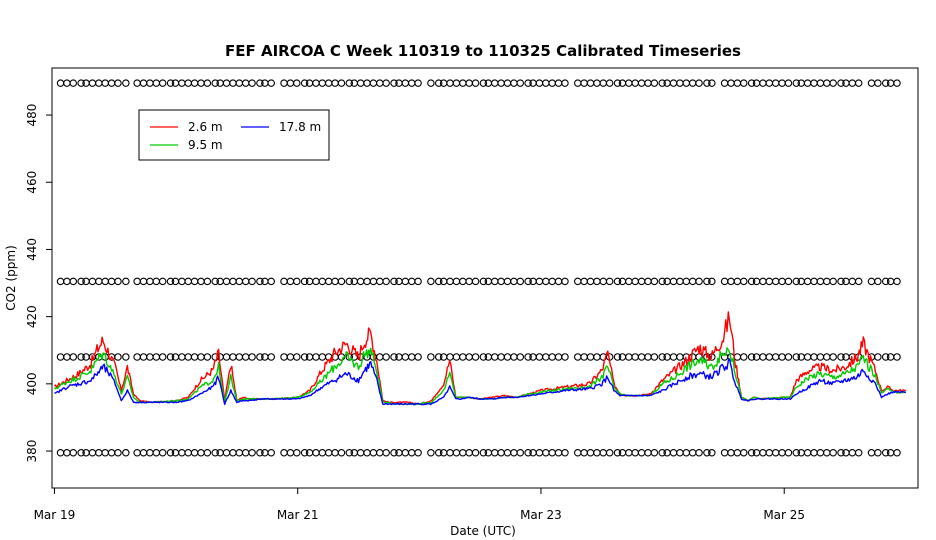 The width and height of the screenshot is (936, 540). I want to click on y-tick-label: 460, so click(32, 182).